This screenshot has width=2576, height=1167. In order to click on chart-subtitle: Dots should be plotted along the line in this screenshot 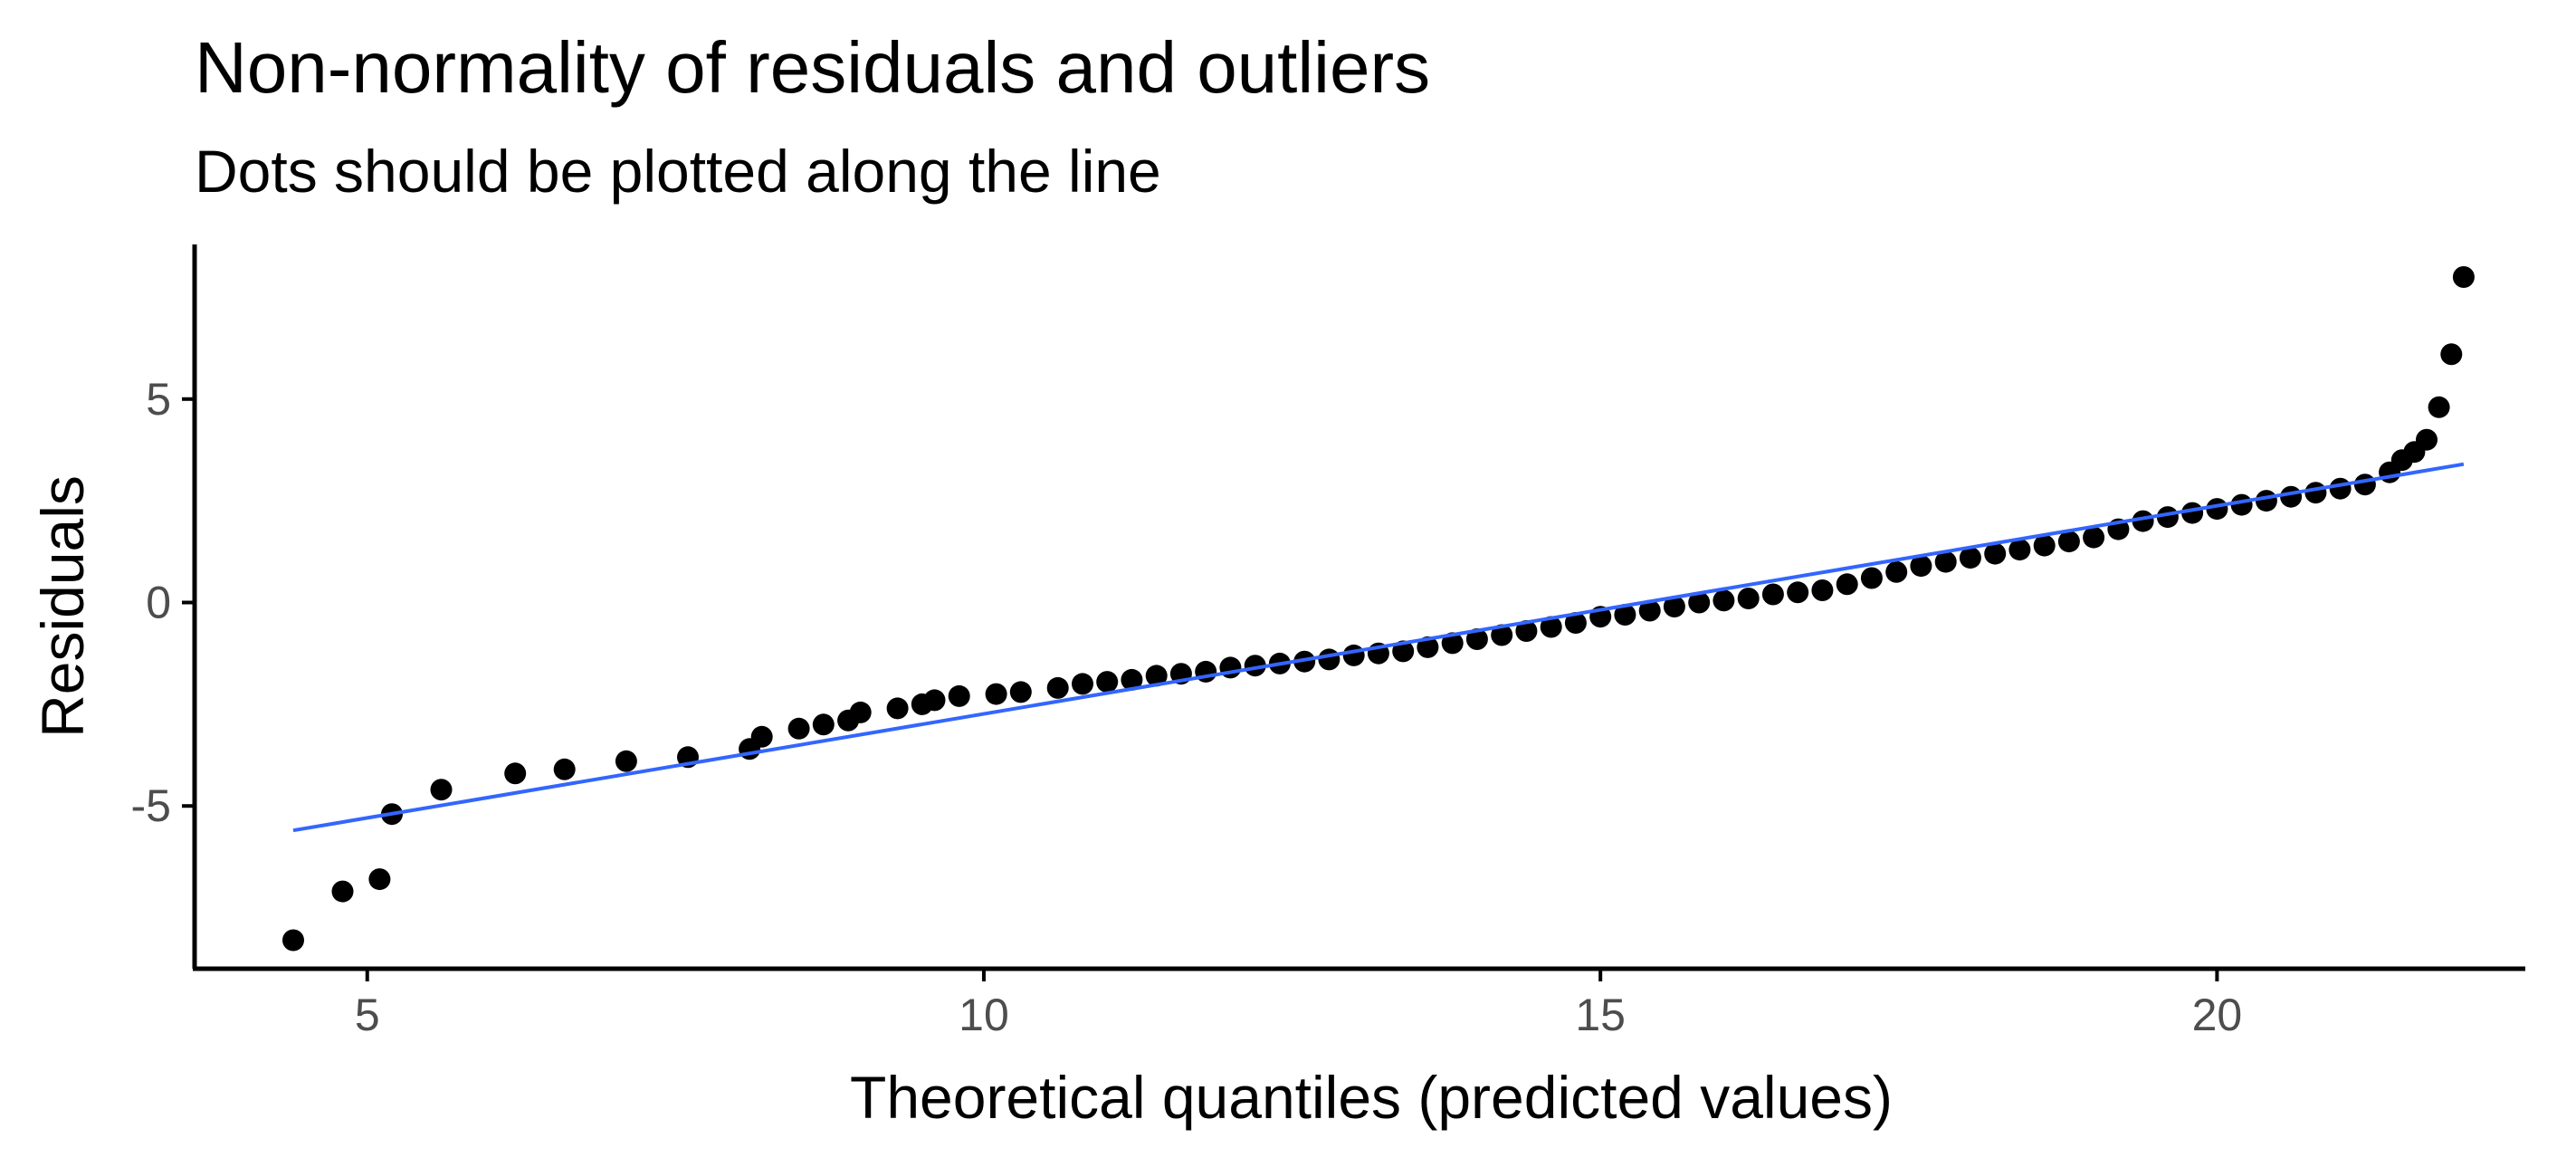, I will do `click(678, 171)`.